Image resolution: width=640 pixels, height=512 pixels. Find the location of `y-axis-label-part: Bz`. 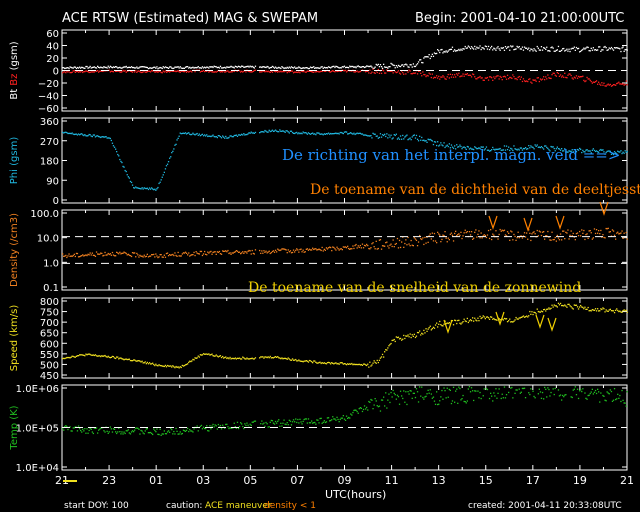

y-axis-label-part: Bz is located at coordinates (14, 81).